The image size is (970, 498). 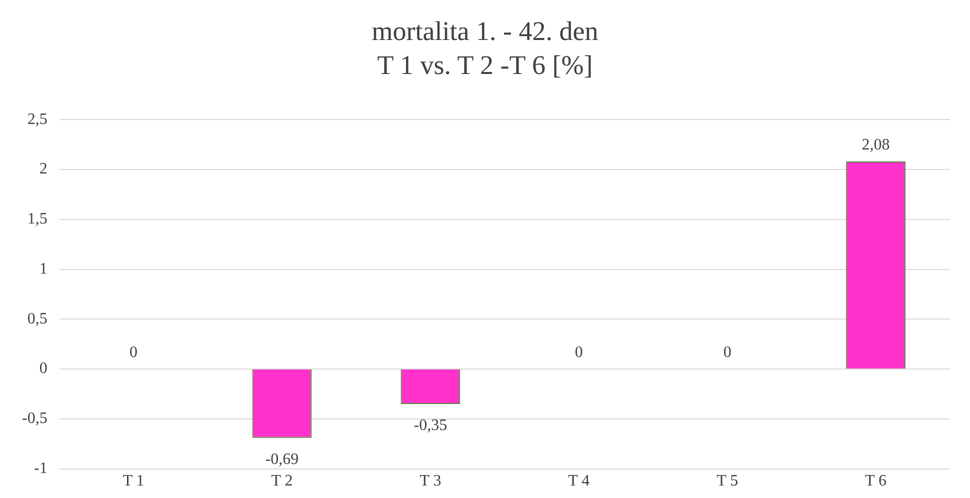 What do you see at coordinates (37, 319) in the screenshot?
I see `y-tick-label: 0,5` at bounding box center [37, 319].